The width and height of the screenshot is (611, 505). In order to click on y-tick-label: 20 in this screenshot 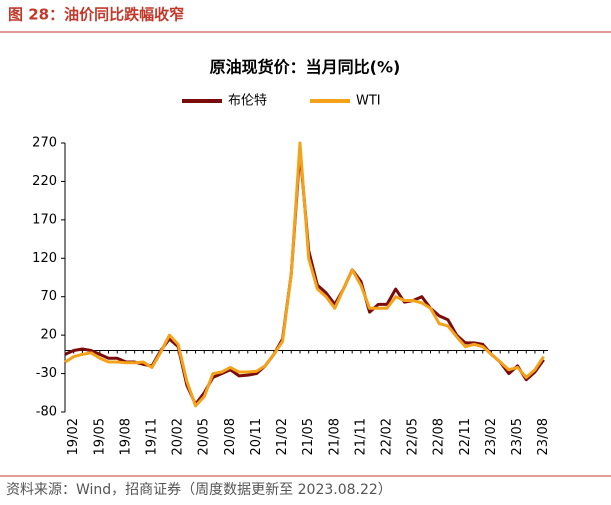, I will do `click(48, 335)`.